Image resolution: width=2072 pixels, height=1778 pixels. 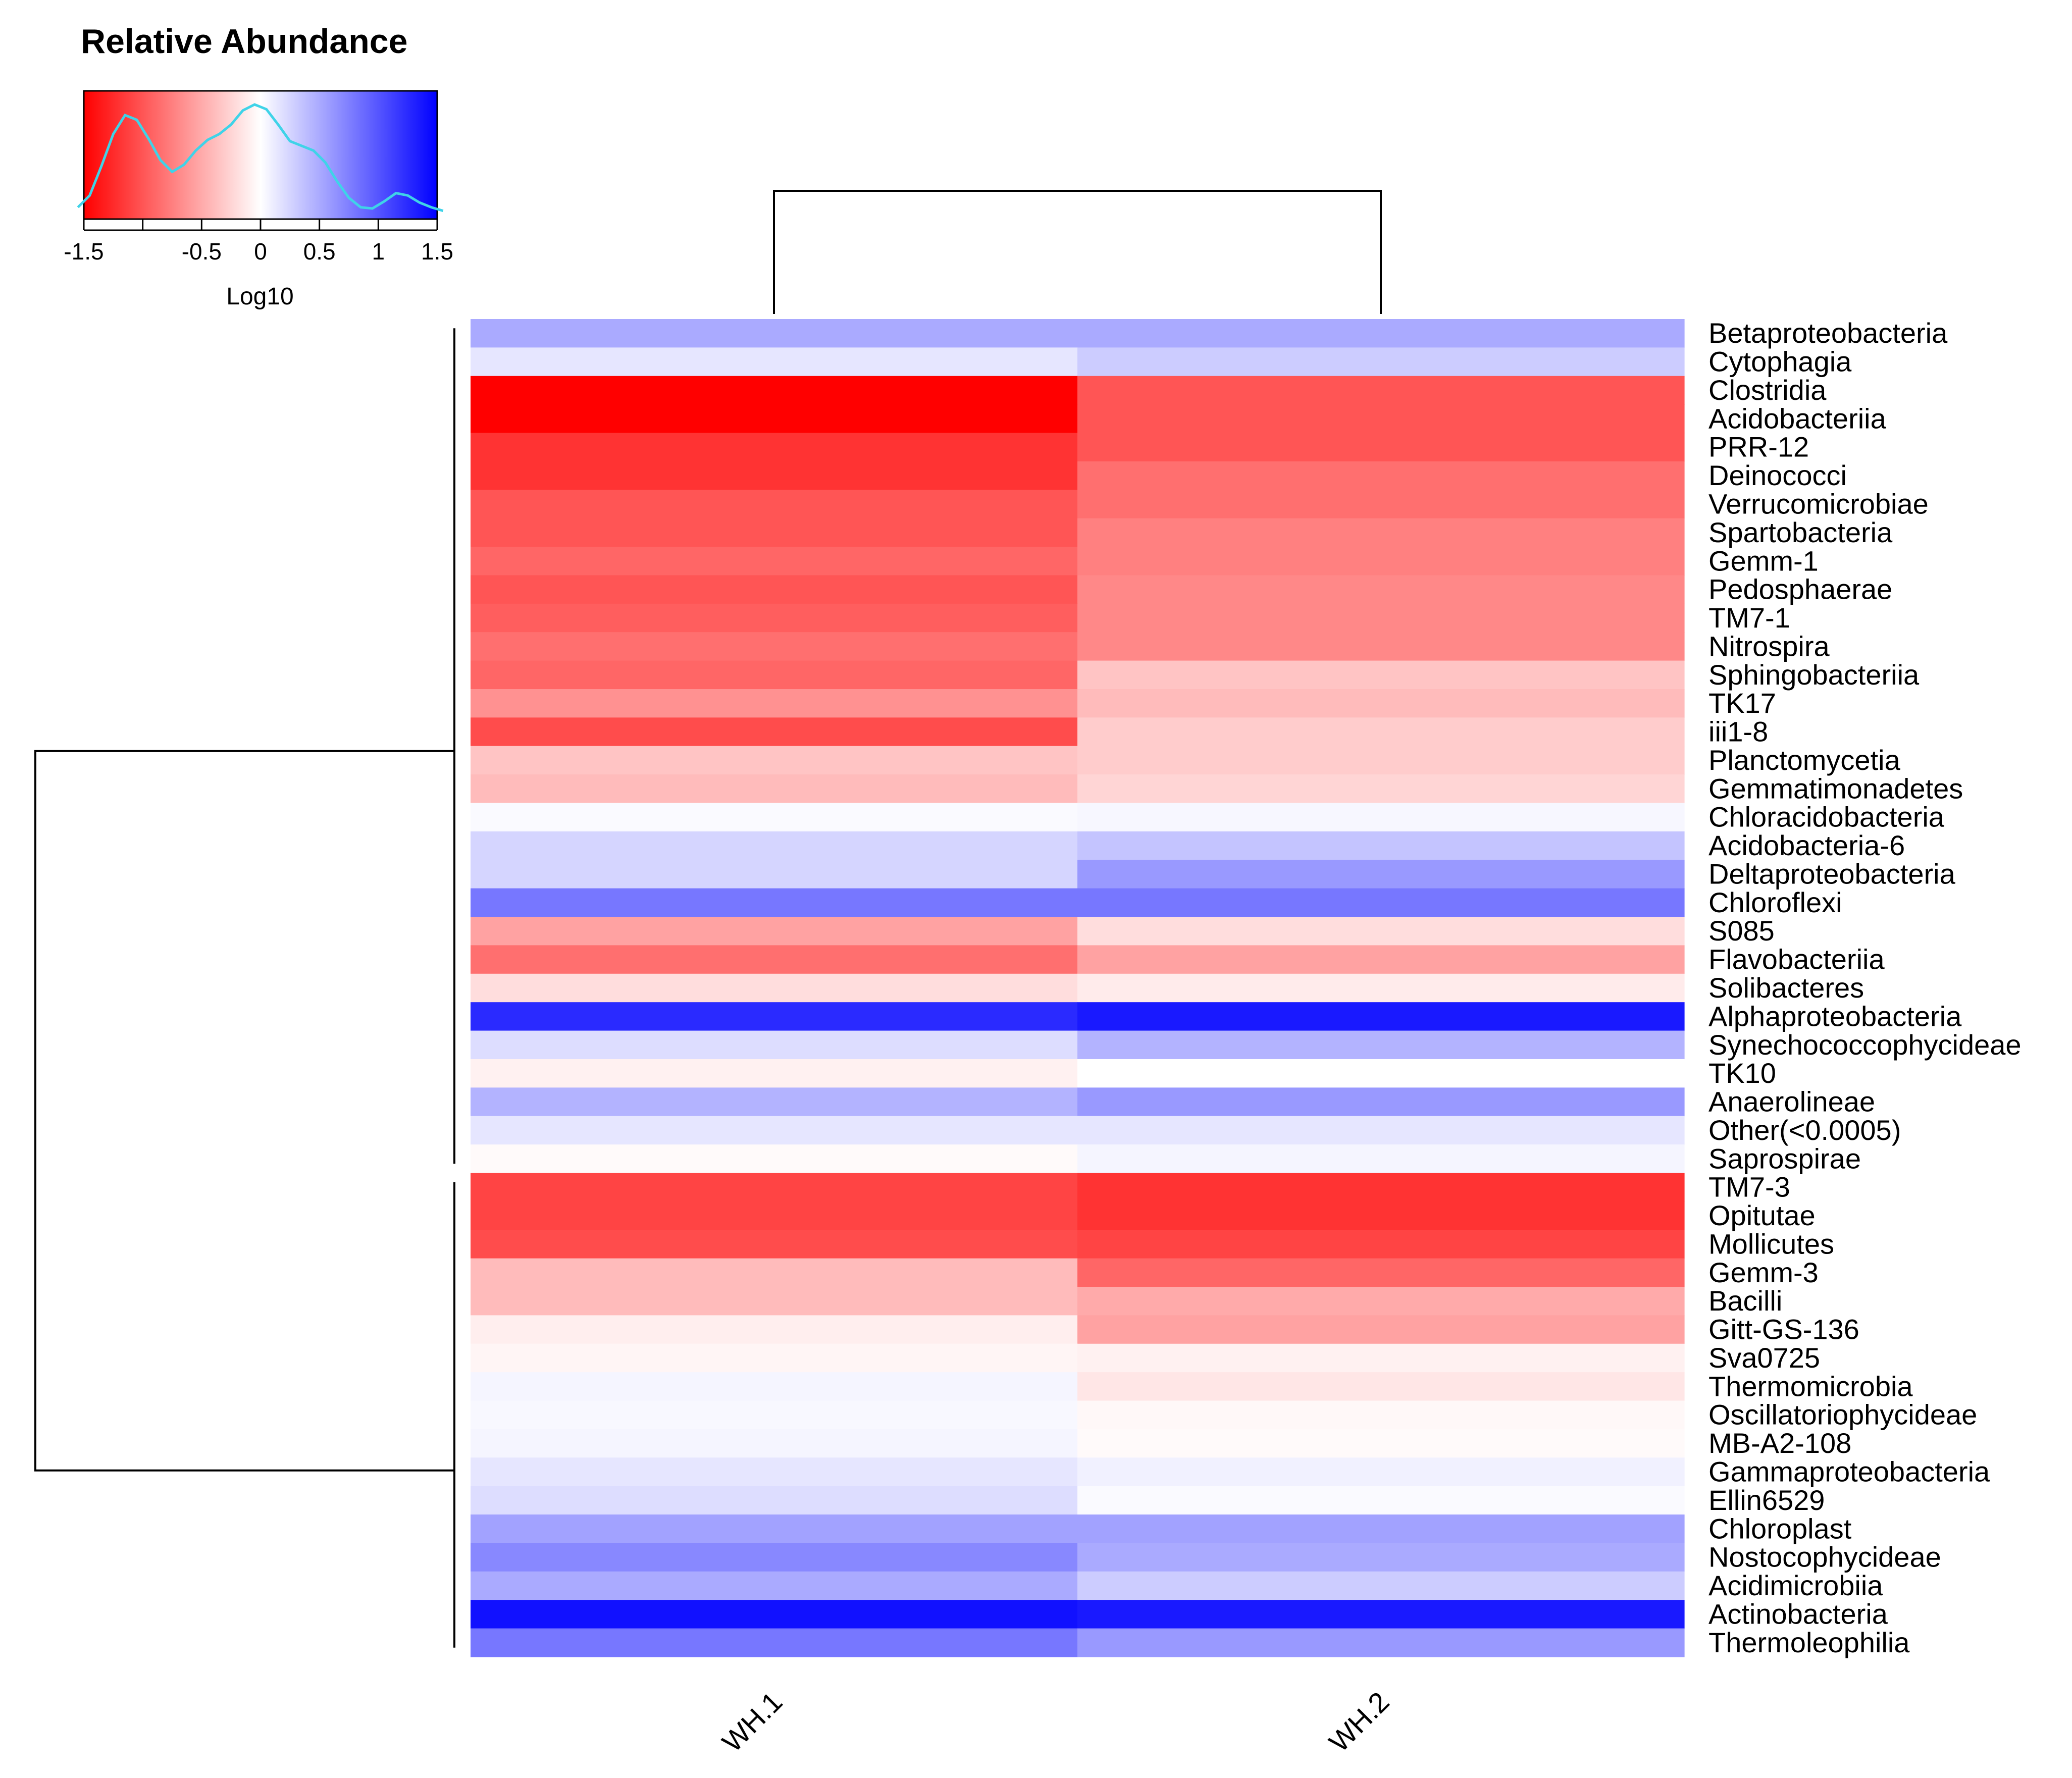 I want to click on row-label: Synechococcophycideae, so click(x=1865, y=1045).